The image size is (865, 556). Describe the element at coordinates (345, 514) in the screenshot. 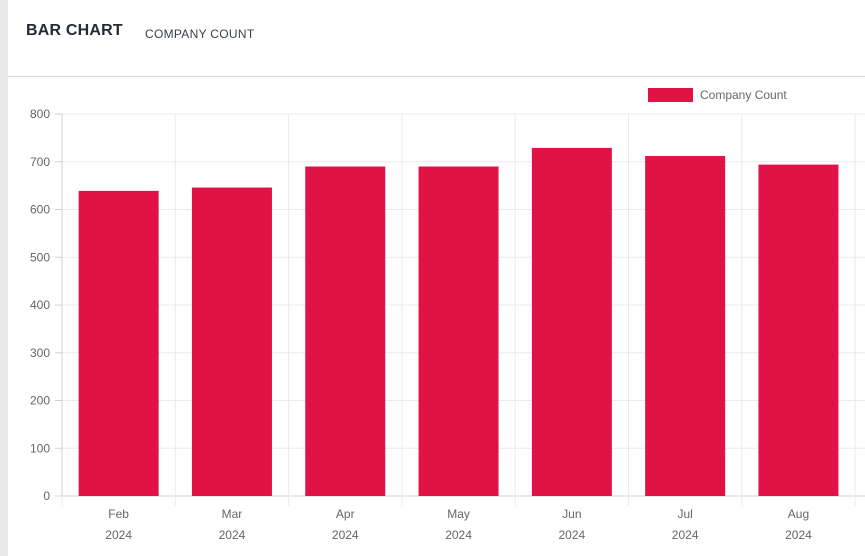

I see `x-tick-label-month: Apr` at that location.